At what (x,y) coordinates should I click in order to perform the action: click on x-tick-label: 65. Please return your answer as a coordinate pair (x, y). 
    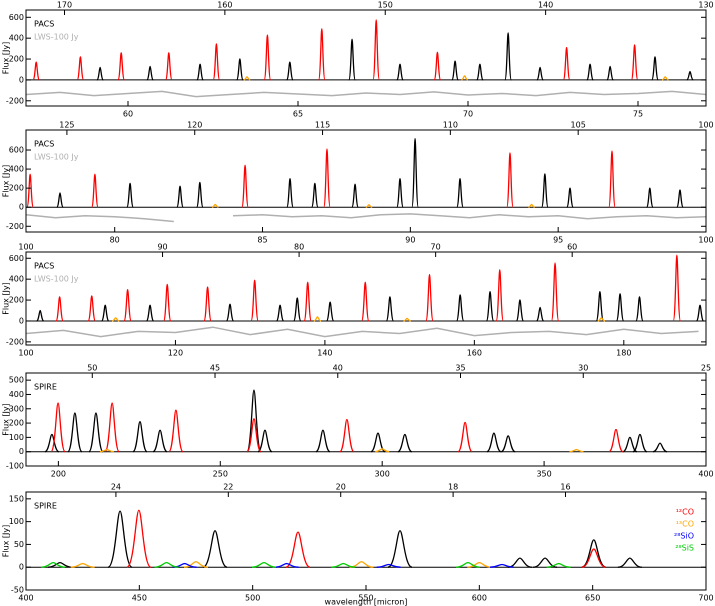
    Looking at the image, I should click on (298, 114).